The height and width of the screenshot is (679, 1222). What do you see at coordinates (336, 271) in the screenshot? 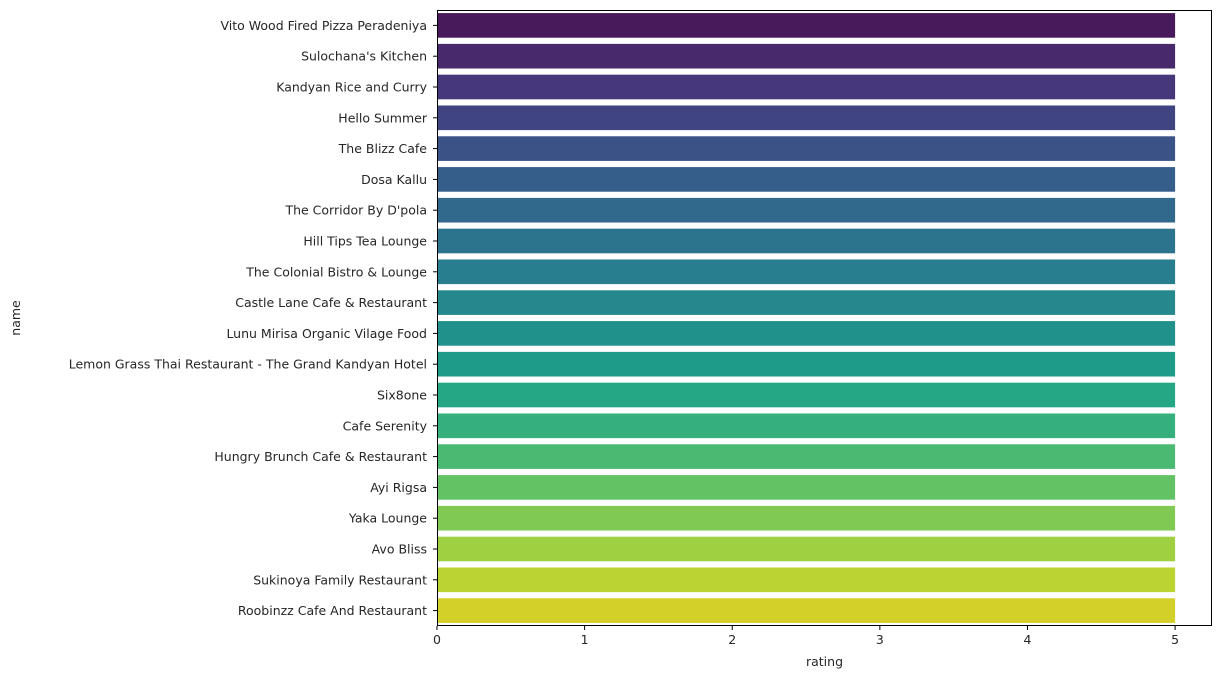
I see `y-tick-label: The Colonial Bistro & Lounge` at bounding box center [336, 271].